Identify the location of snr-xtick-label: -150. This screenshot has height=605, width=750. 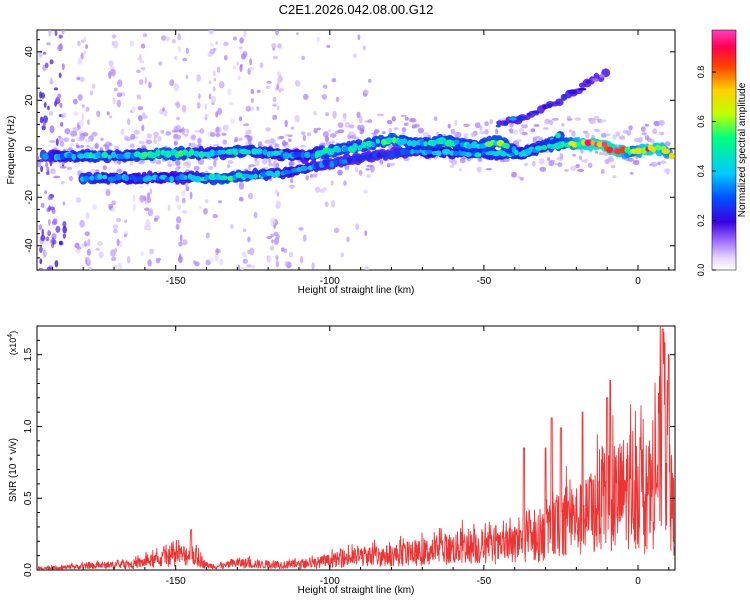
(176, 581).